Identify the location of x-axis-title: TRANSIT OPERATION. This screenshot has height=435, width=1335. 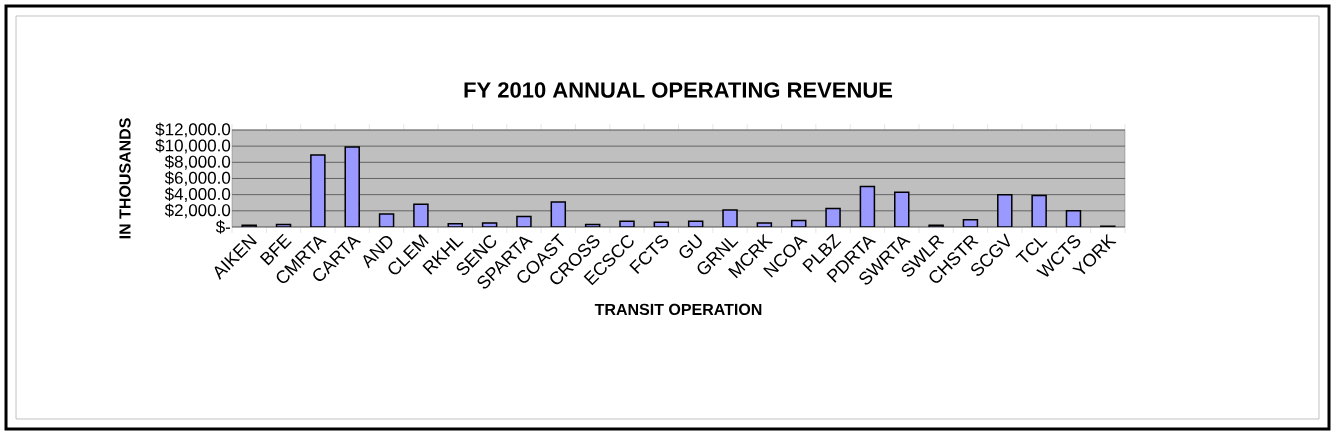
(678, 309).